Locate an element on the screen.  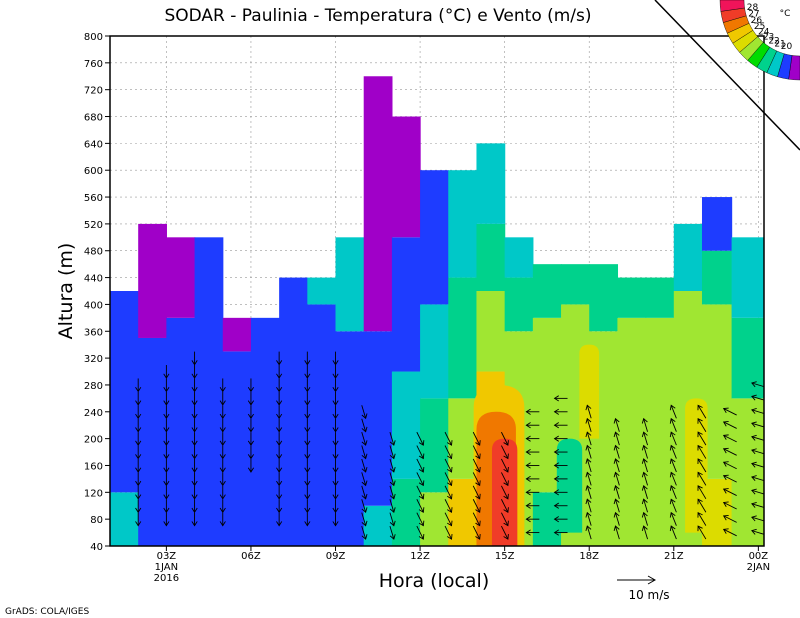
colorbar-level-label: 25 is located at coordinates (759, 27).